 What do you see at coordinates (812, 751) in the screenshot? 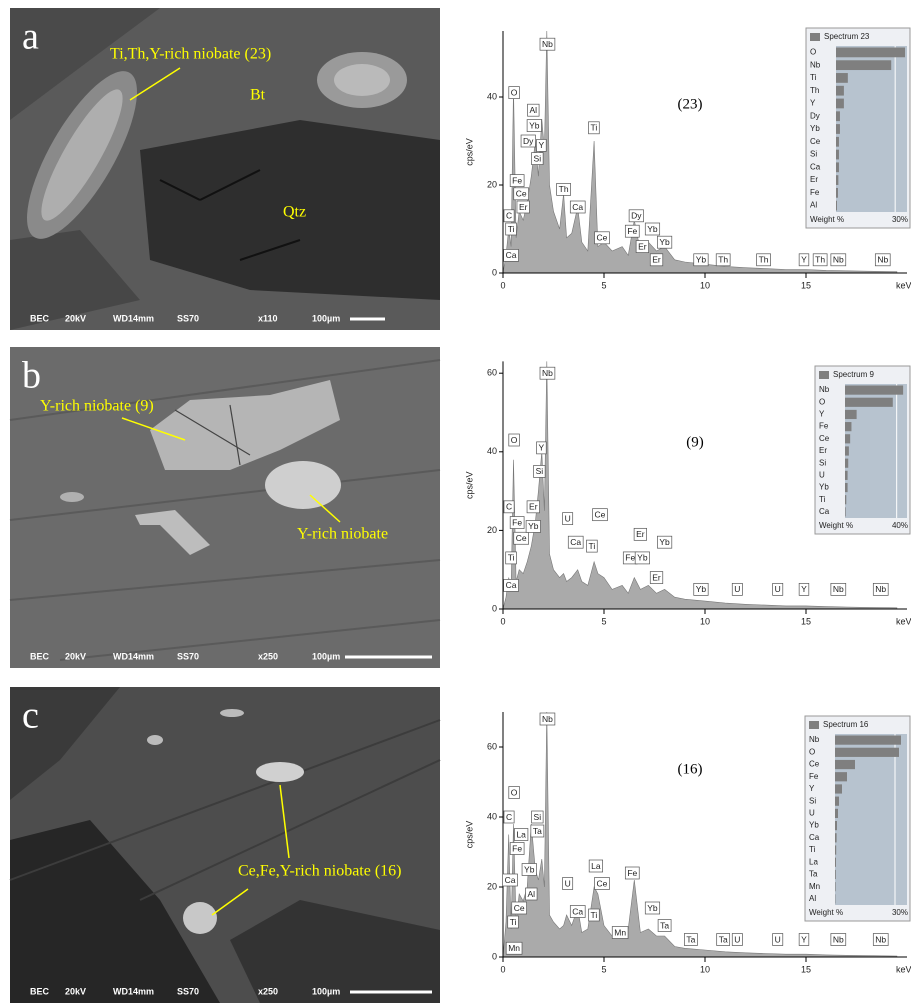
I see `inset-category: O` at bounding box center [812, 751].